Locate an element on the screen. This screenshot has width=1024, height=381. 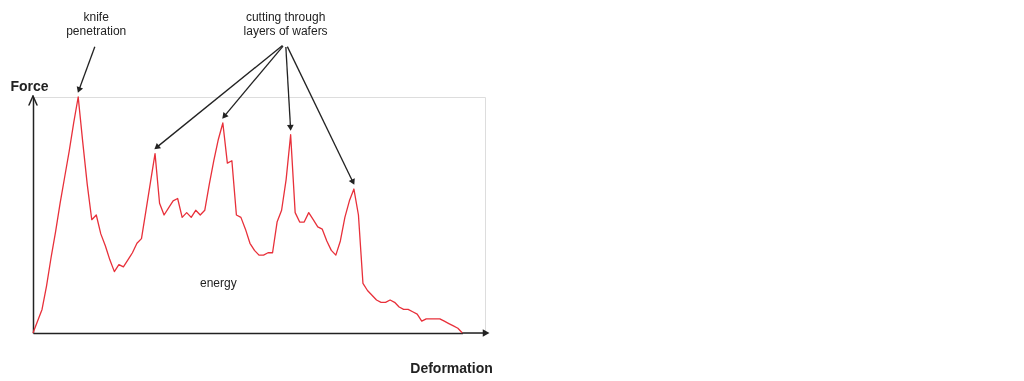
x-axis-title: Deformation is located at coordinates (451, 367).